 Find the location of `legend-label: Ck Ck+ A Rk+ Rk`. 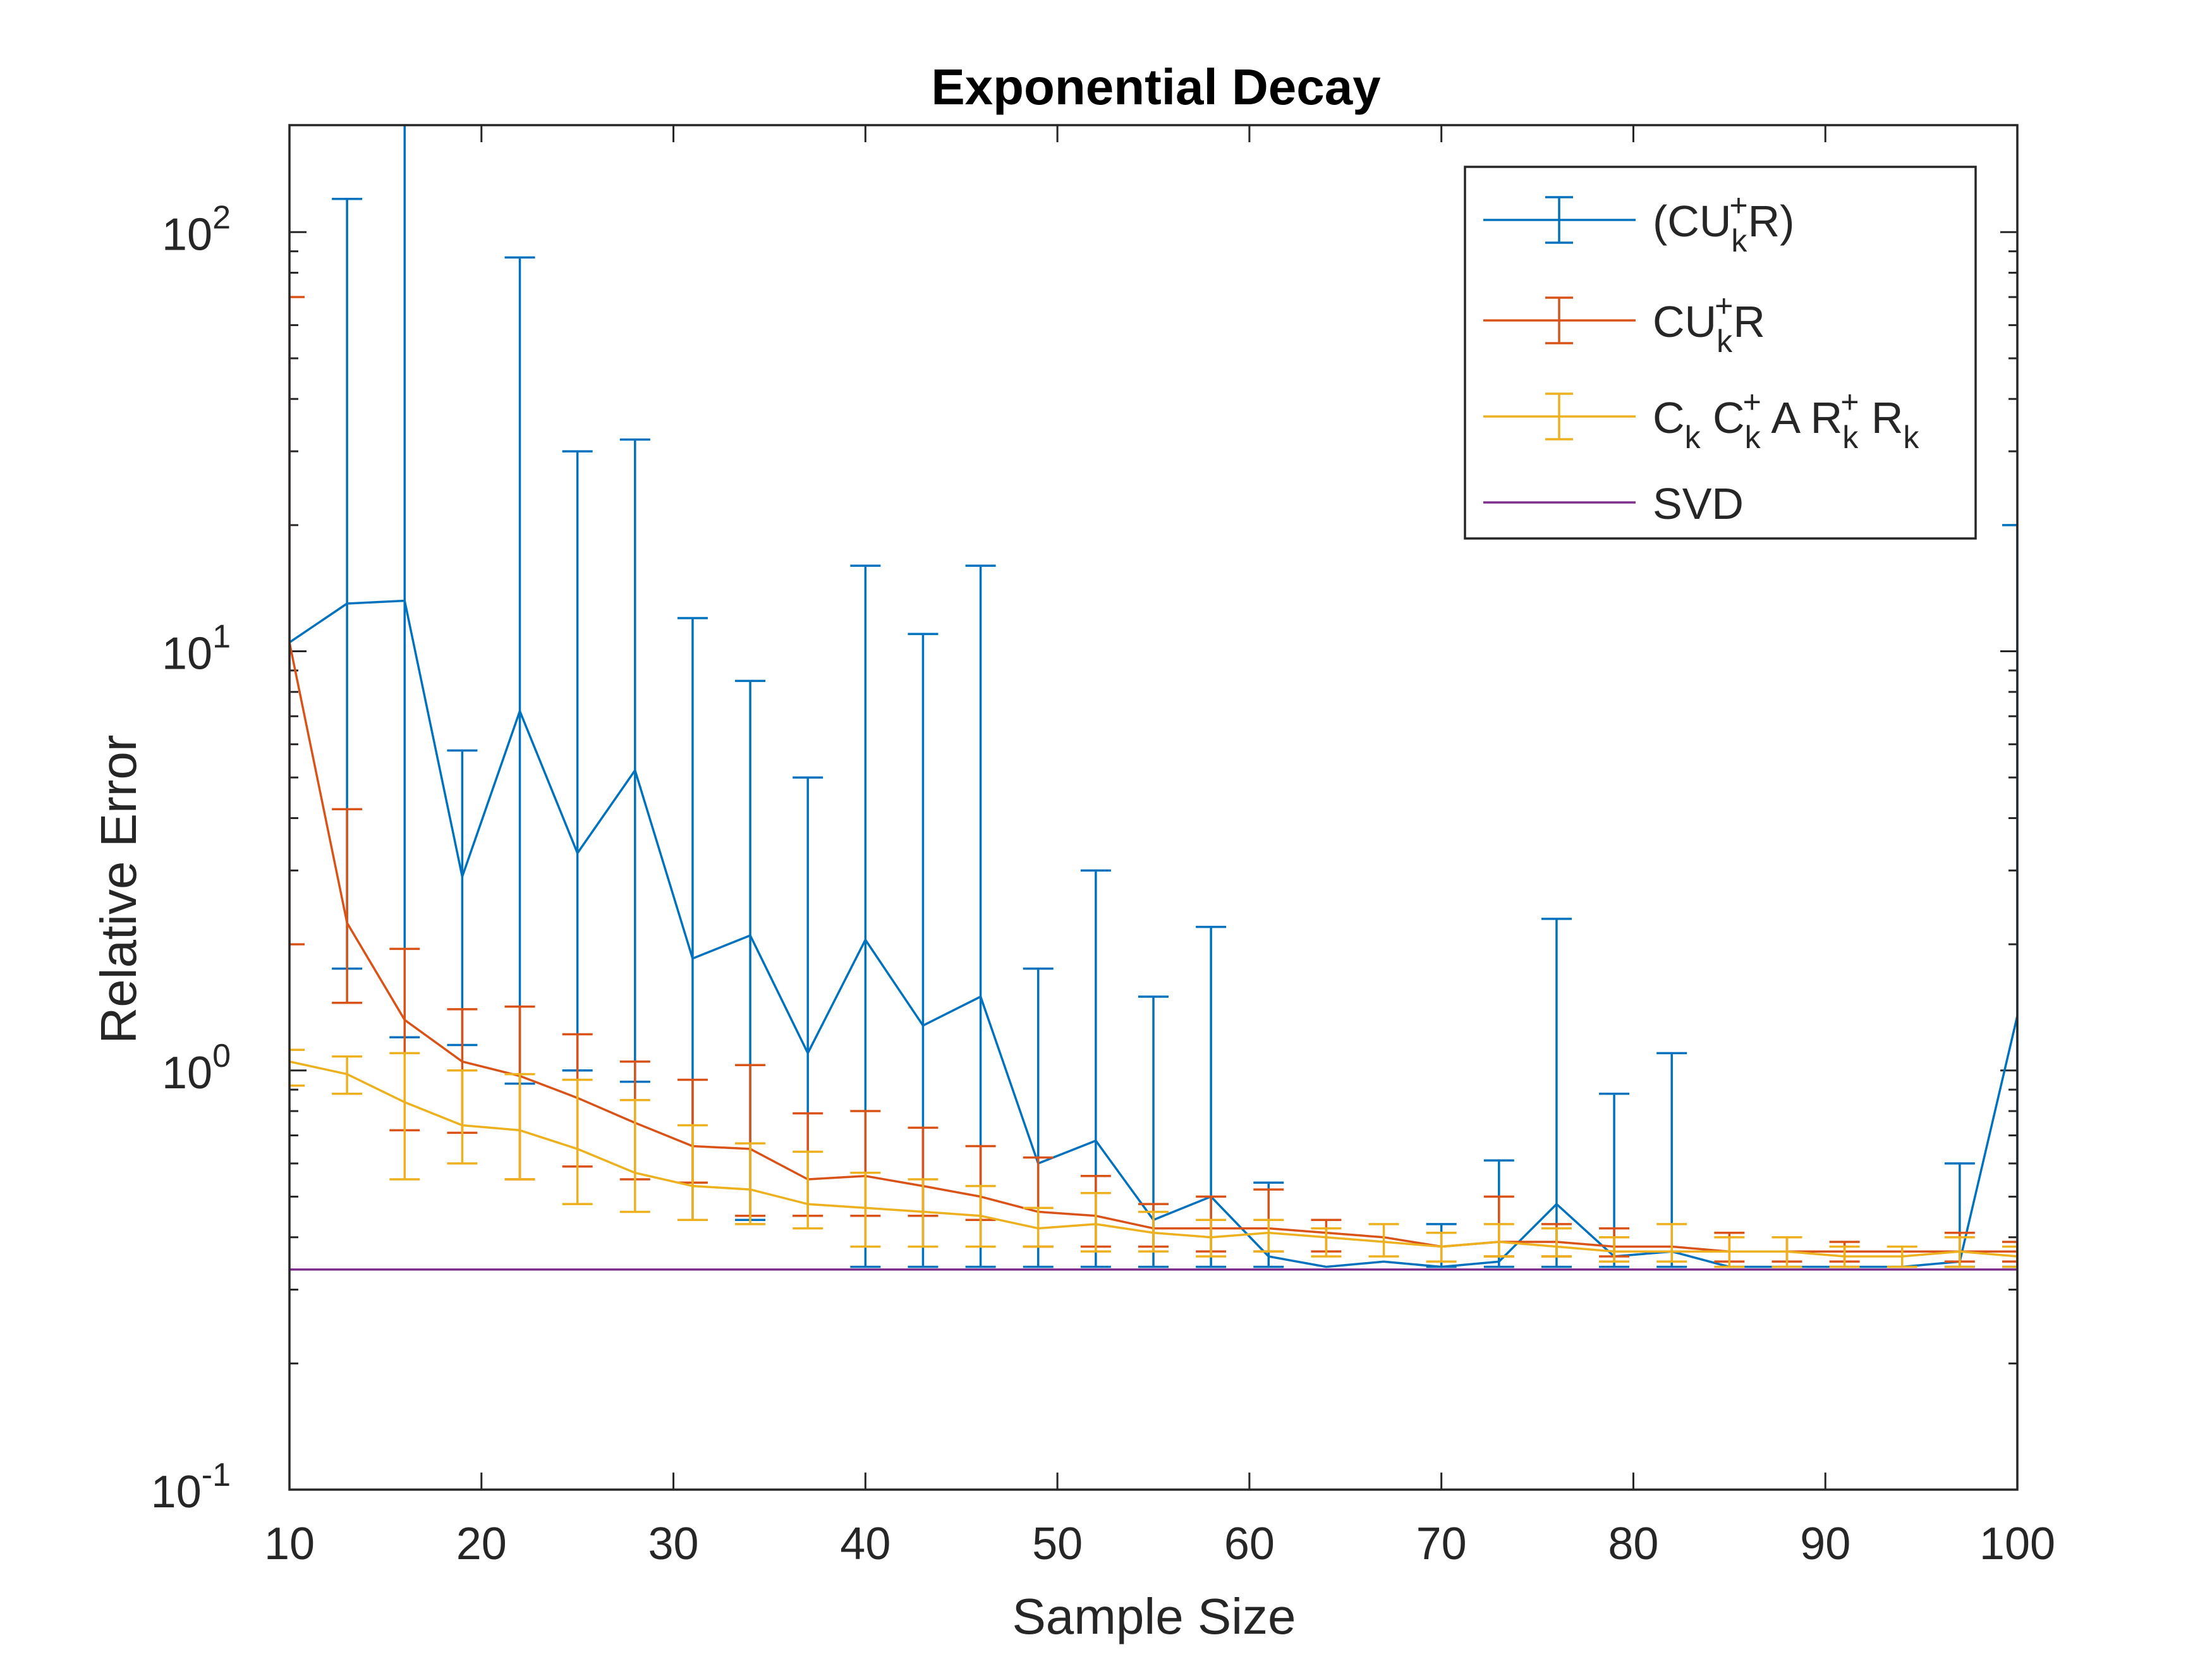

legend-label: Ck Ck+ A Rk+ Rk is located at coordinates (1786, 419).